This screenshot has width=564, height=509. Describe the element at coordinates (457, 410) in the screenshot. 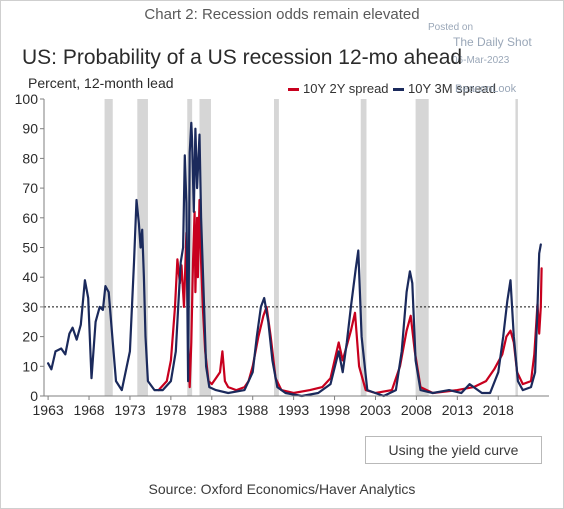

I see `x-tick-label: 2013` at that location.